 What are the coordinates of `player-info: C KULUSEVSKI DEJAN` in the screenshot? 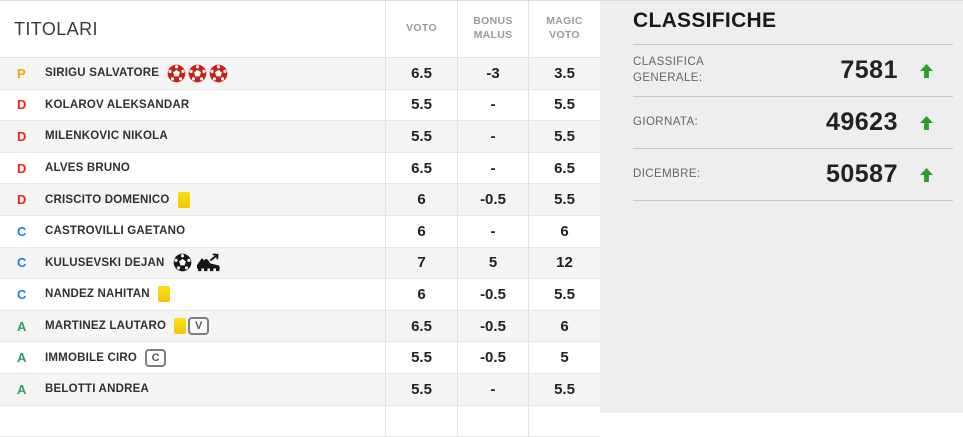 It's located at (192, 263).